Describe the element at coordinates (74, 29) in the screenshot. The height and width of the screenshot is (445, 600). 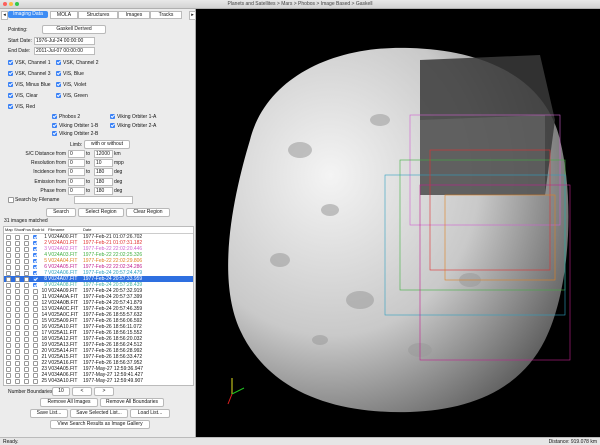
I see `pointing-select: Gaskell Derived` at that location.